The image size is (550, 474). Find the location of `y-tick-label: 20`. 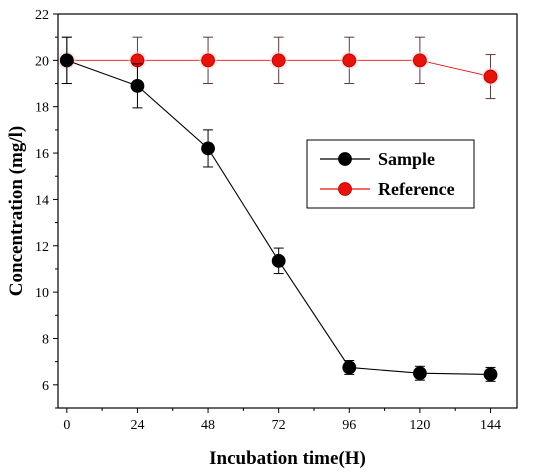

y-tick-label: 20 is located at coordinates (42, 61).